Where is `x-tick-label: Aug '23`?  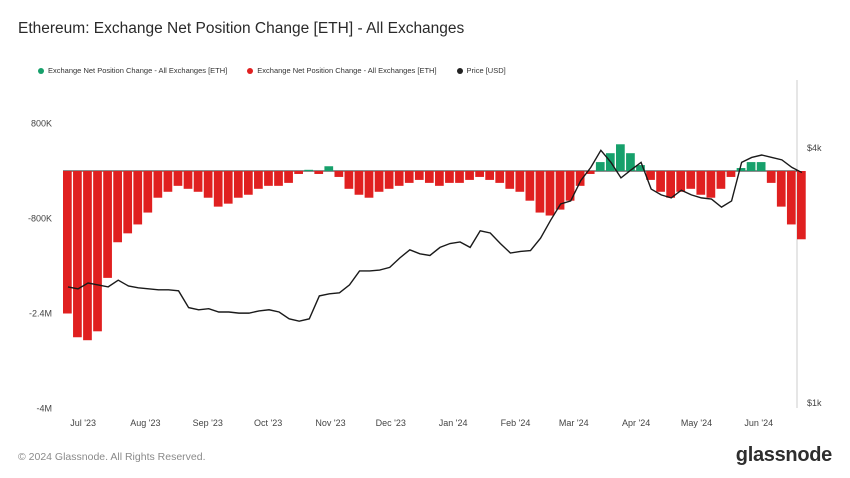 x-tick-label: Aug '23 is located at coordinates (145, 423).